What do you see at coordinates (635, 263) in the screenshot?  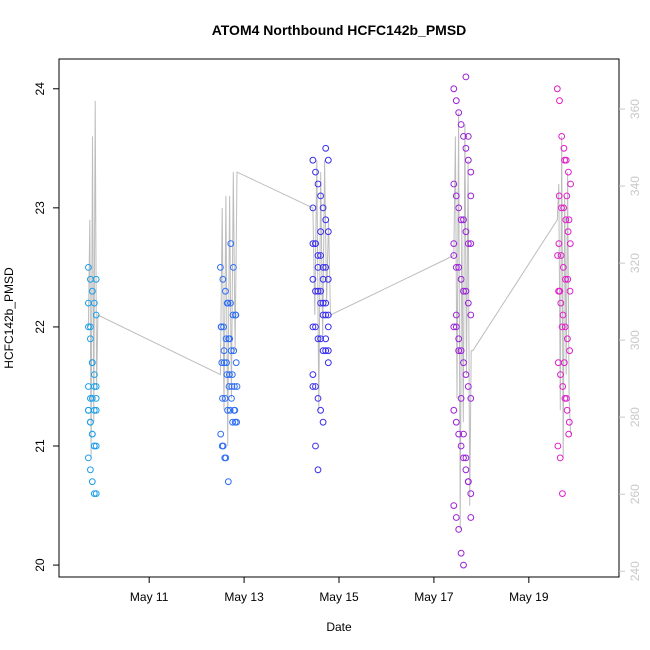 I see `y-right-tick-label: 320` at bounding box center [635, 263].